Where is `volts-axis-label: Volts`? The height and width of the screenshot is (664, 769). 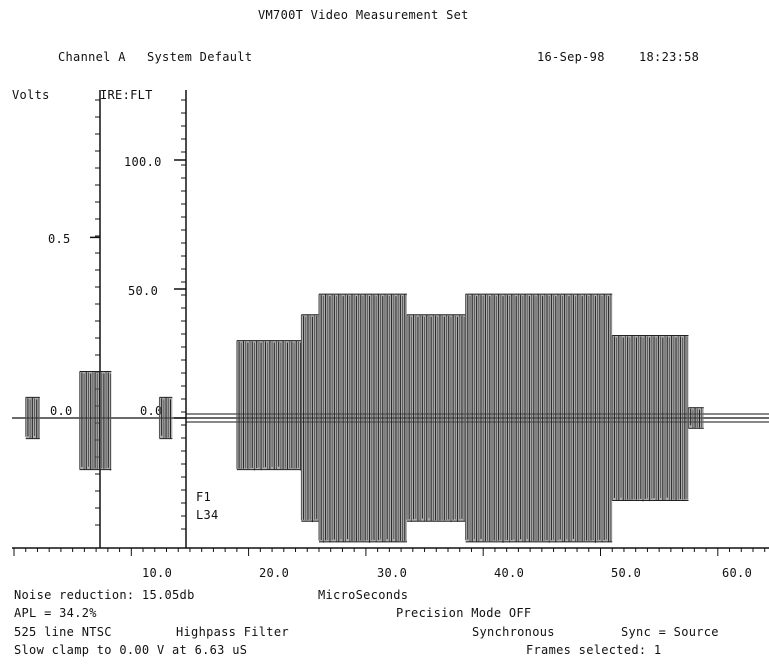 volts-axis-label: Volts is located at coordinates (31, 95).